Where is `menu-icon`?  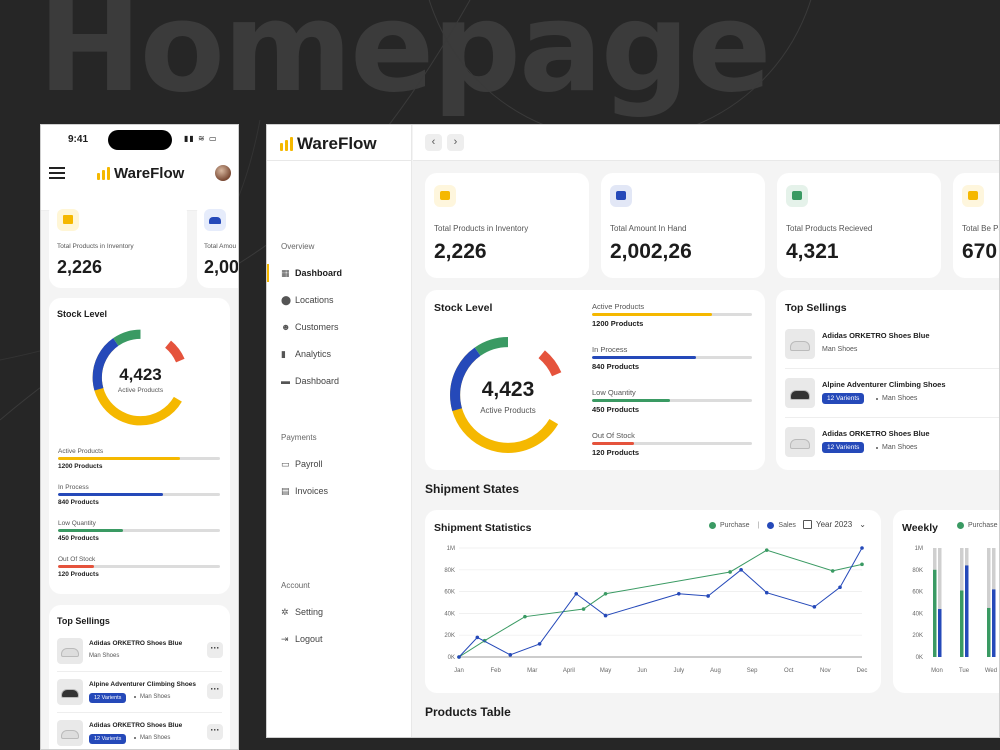 menu-icon is located at coordinates (57, 173).